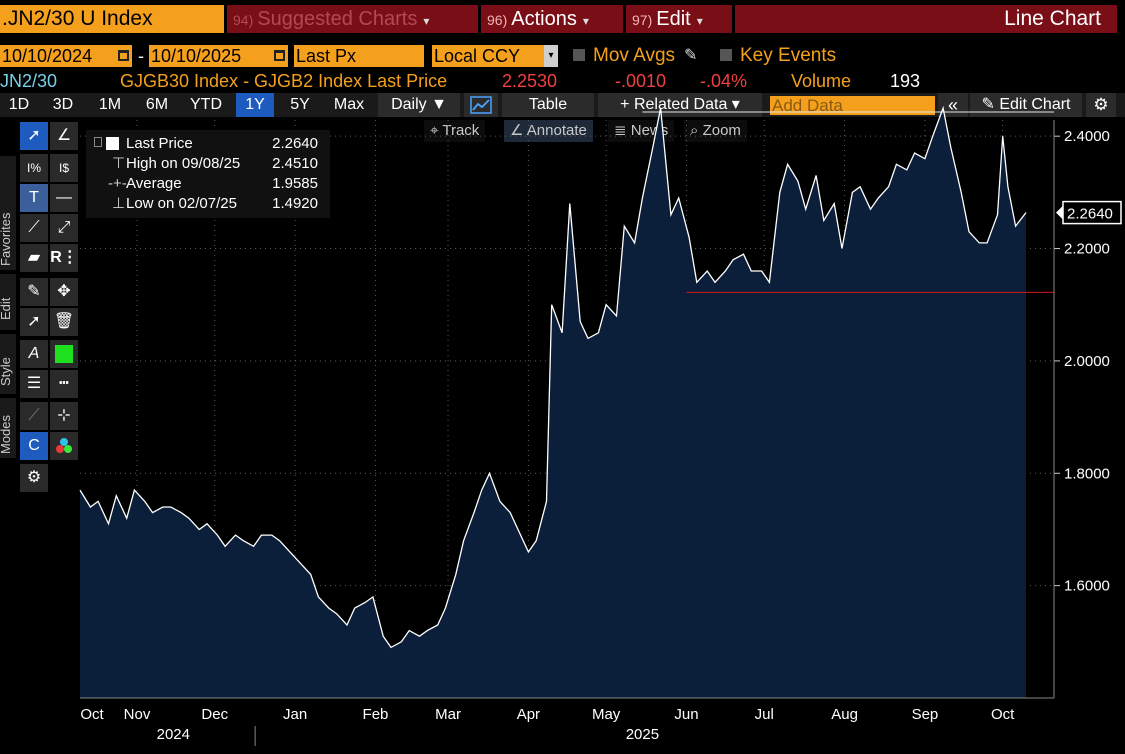 Image resolution: width=1125 pixels, height=754 pixels. What do you see at coordinates (295, 183) in the screenshot?
I see `legend-average-value: 1.9585` at bounding box center [295, 183].